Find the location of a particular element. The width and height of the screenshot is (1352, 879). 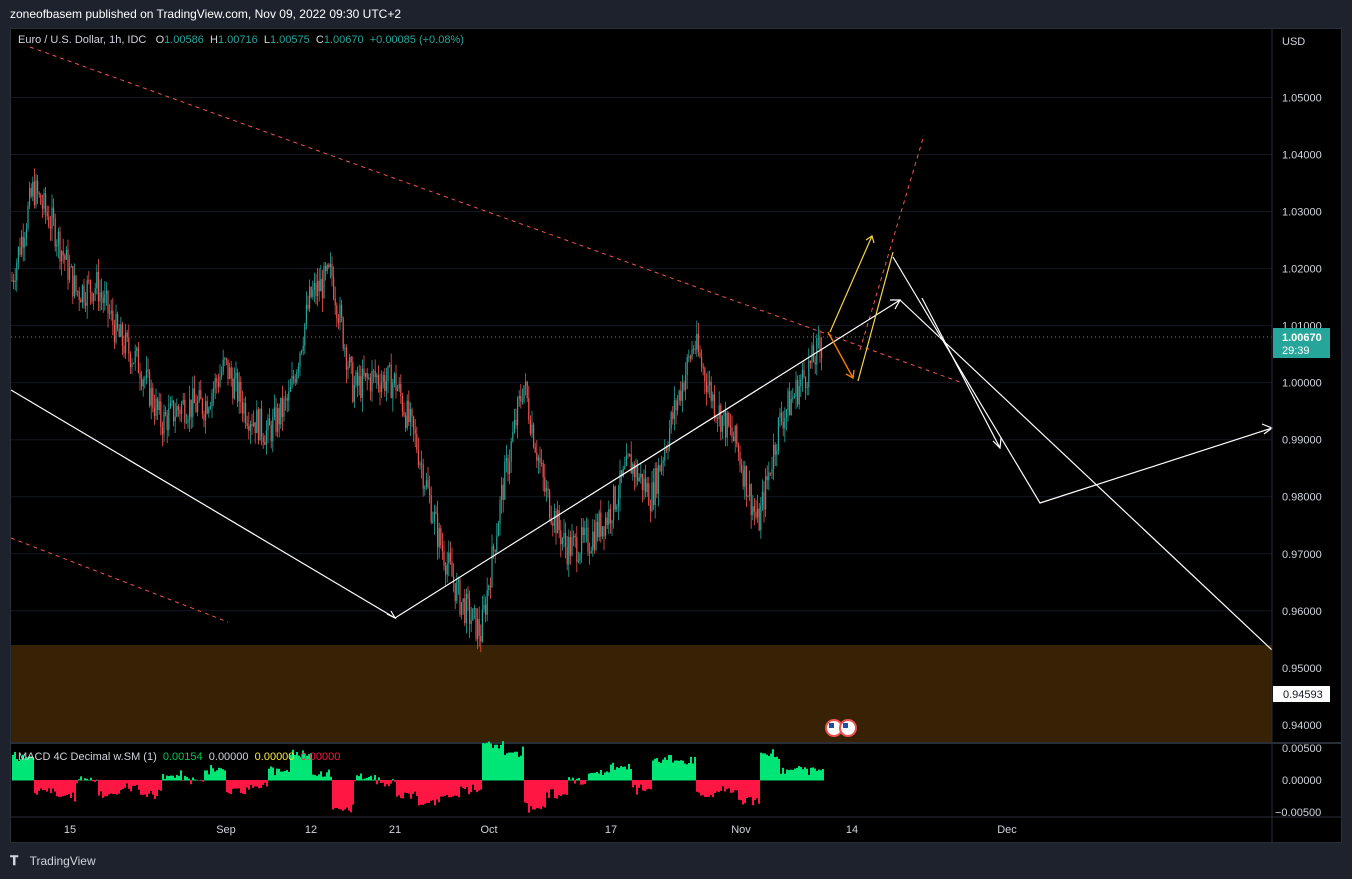

red-trendline-steep is located at coordinates (892, 242).